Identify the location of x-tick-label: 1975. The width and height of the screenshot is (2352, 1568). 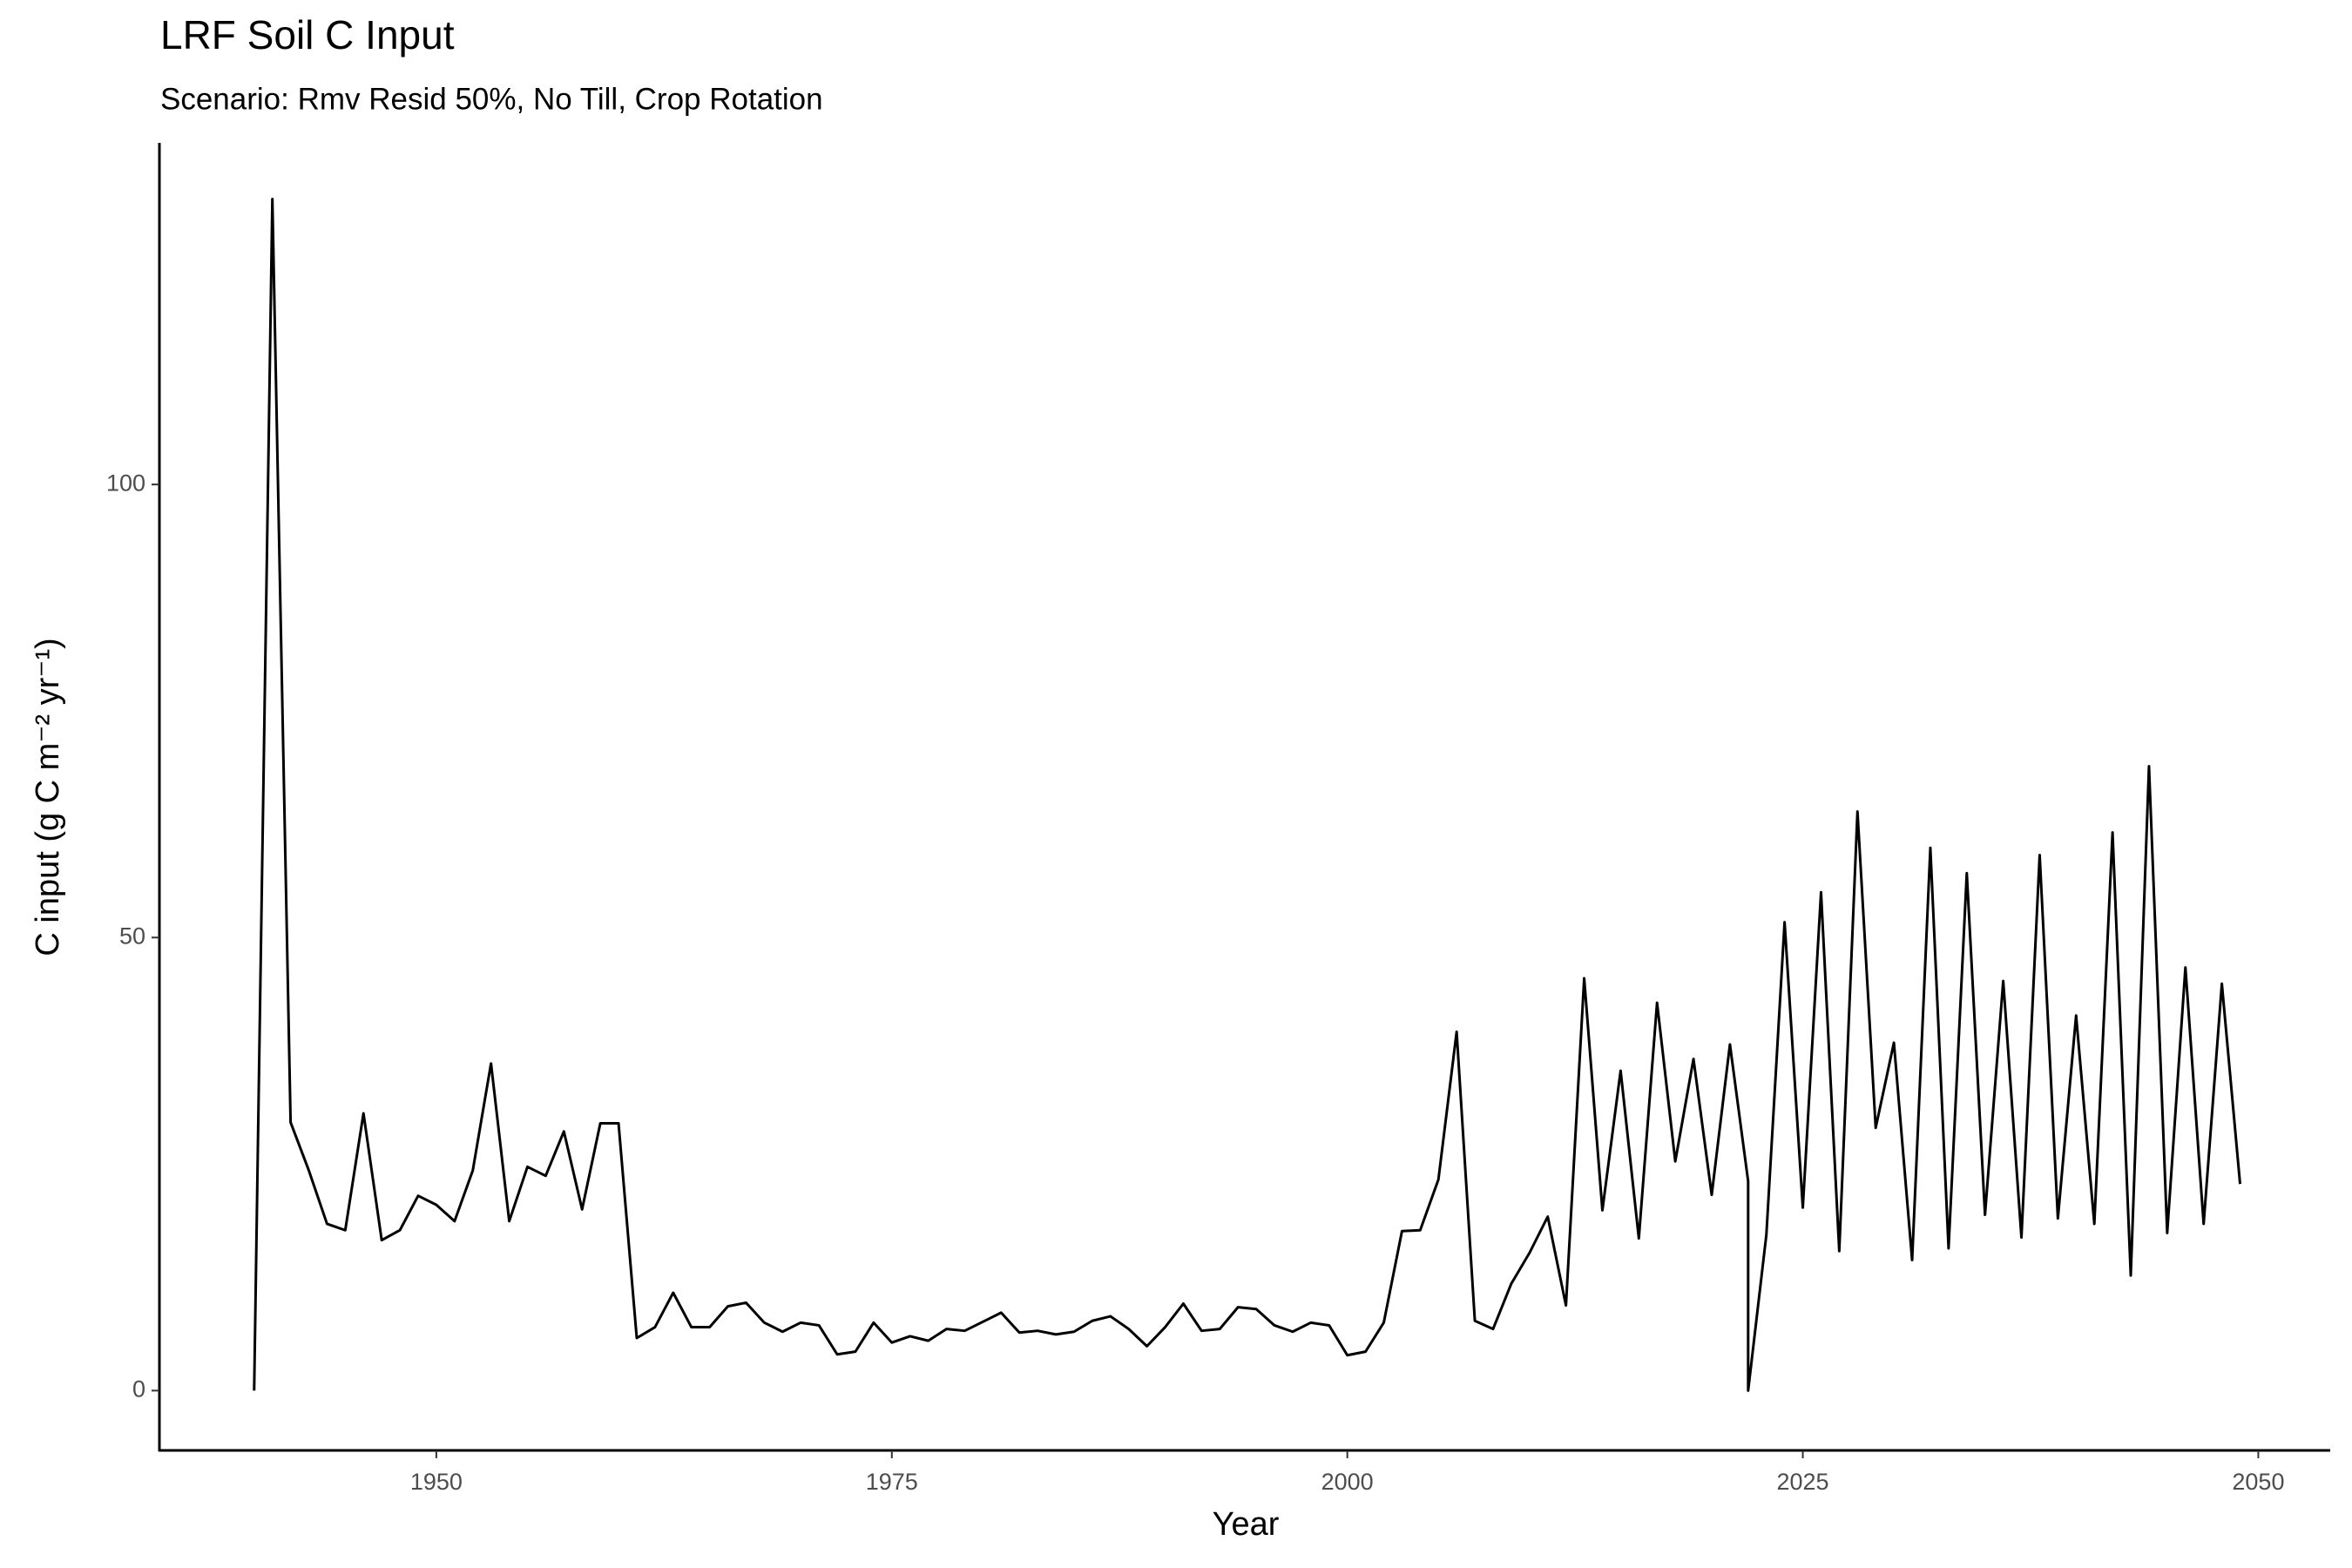
(892, 1482).